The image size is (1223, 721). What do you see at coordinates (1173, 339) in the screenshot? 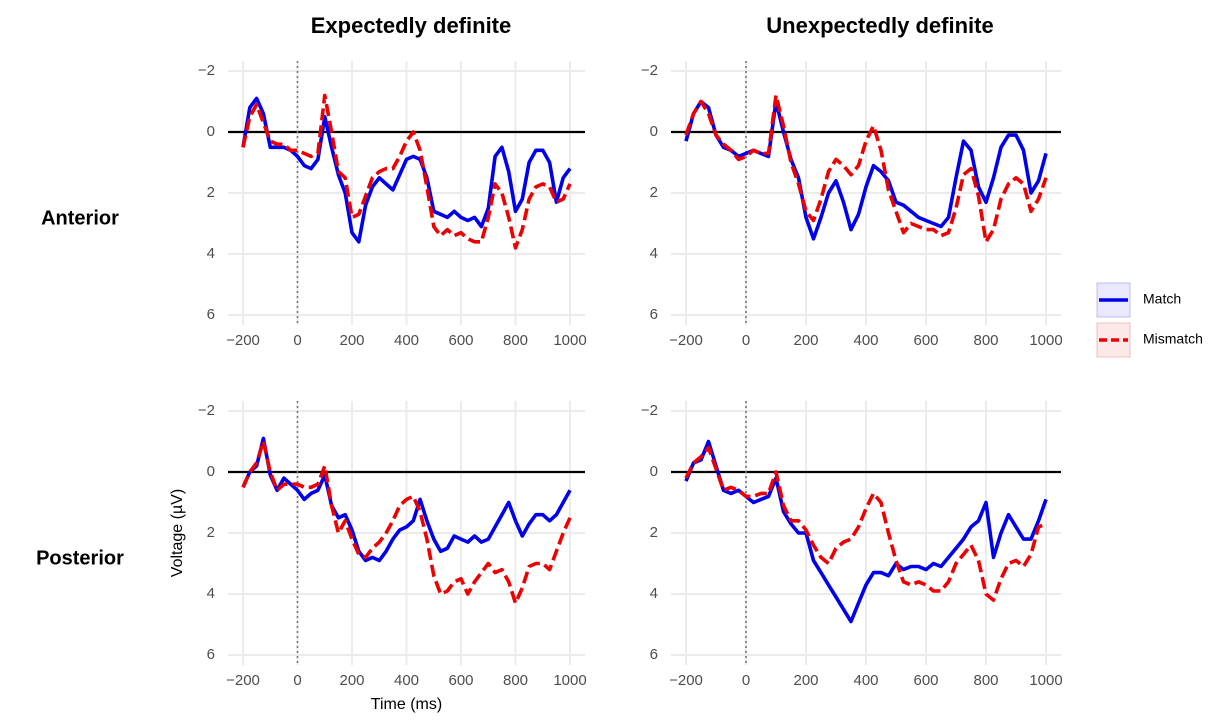
I see `legend-label: Mismatch` at bounding box center [1173, 339].